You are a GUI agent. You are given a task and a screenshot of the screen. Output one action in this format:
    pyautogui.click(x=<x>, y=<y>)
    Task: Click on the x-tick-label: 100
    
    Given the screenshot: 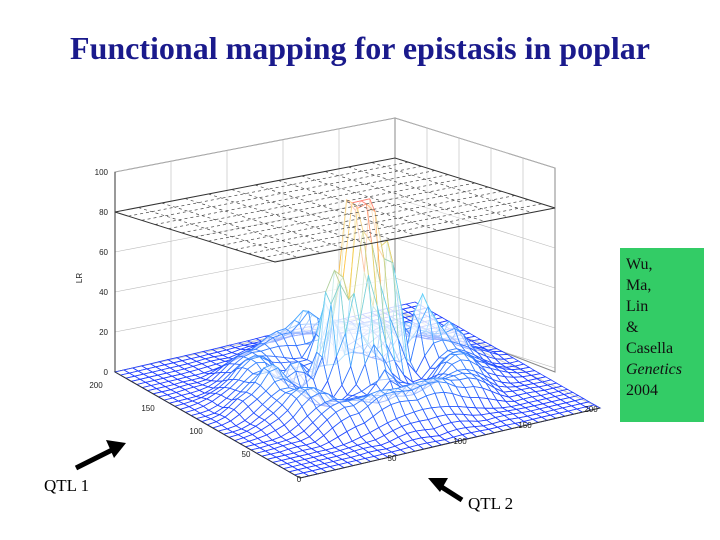 What is the action you would take?
    pyautogui.click(x=196, y=431)
    